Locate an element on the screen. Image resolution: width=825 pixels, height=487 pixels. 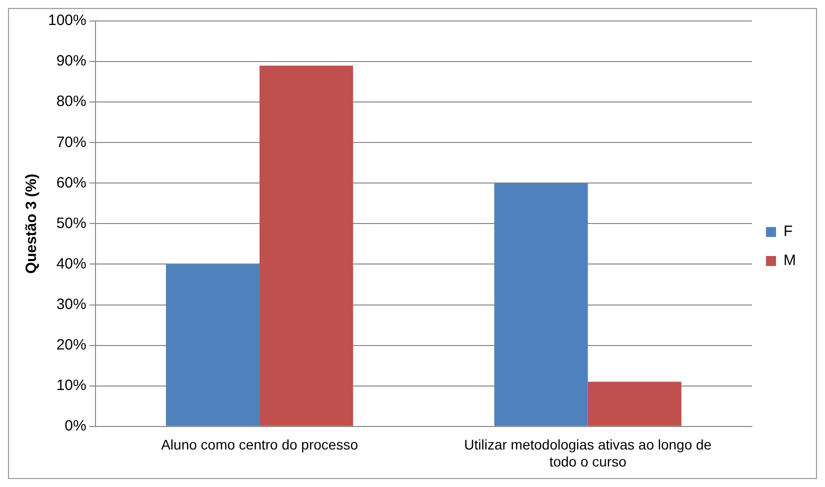
x-tick-label: Utilizar metodologias ativas ao longo de todo o curso is located at coordinates (588, 453).